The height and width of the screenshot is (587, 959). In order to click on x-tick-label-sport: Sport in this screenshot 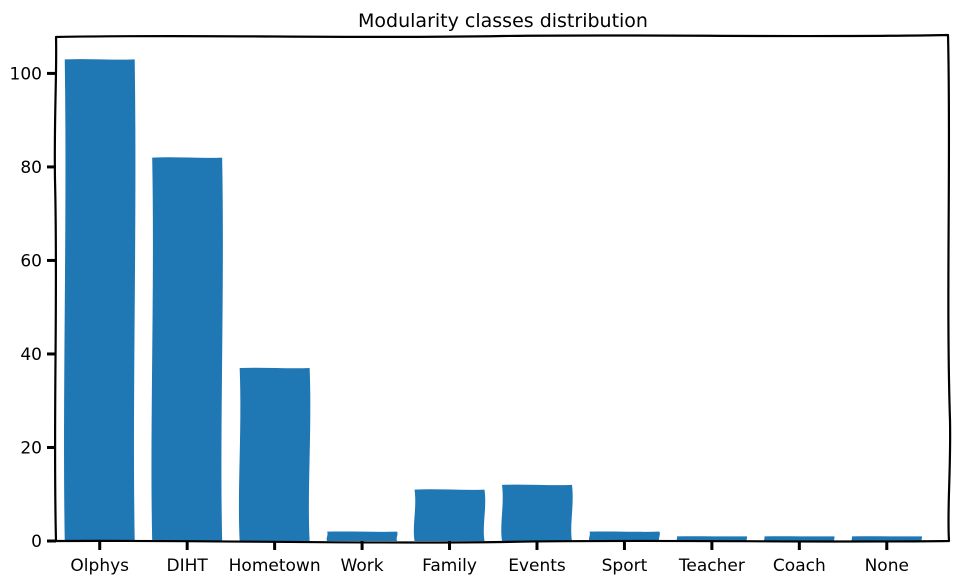, I will do `click(625, 566)`.